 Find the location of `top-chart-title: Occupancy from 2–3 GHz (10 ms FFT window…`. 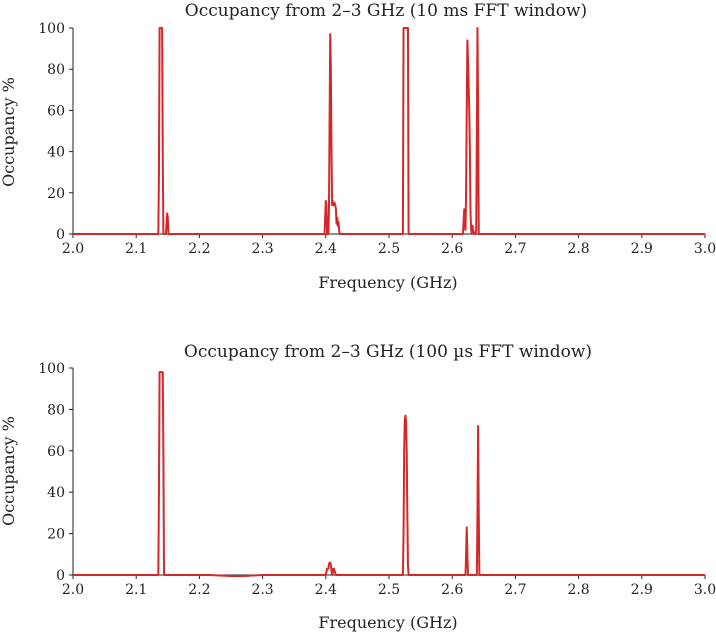

top-chart-title: Occupancy from 2–3 GHz (10 ms FFT window… is located at coordinates (386, 11).